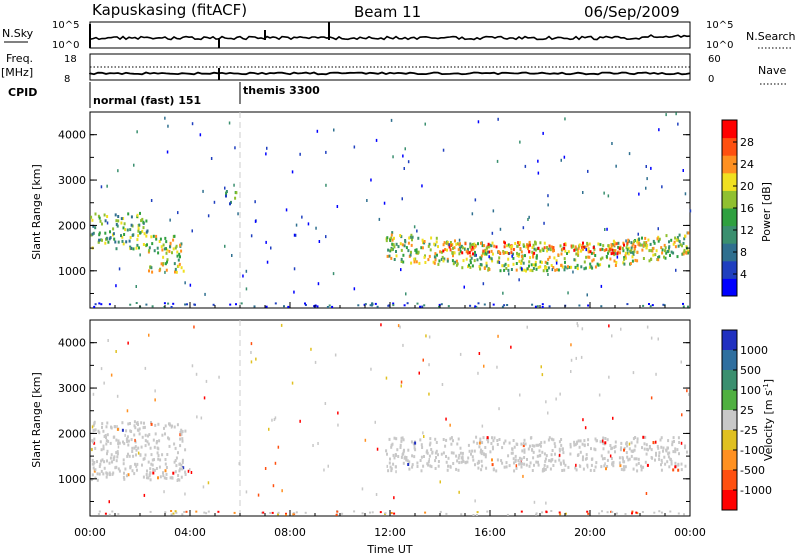  I want to click on velocity-colorbar-label-sup: -1, so click(766, 386).